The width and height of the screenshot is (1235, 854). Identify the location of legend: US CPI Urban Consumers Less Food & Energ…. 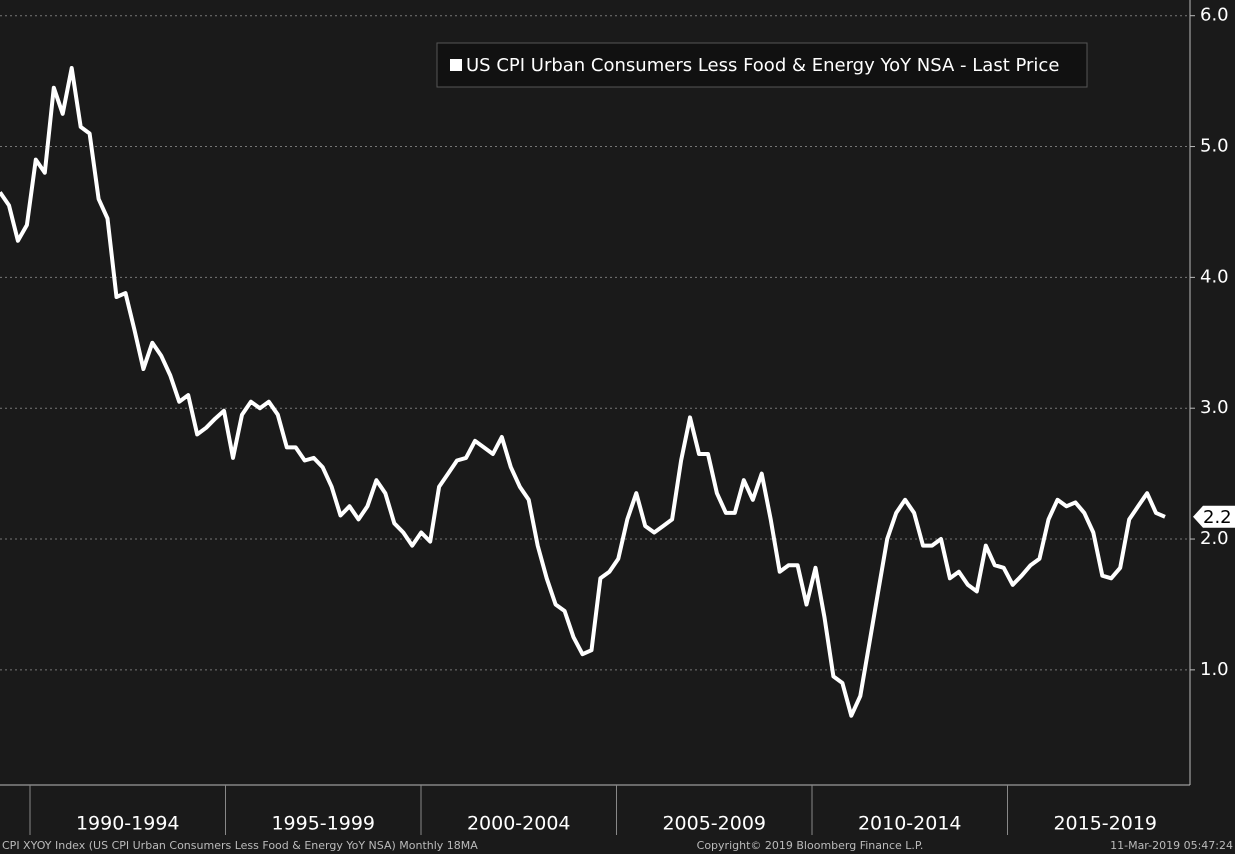
(762, 65).